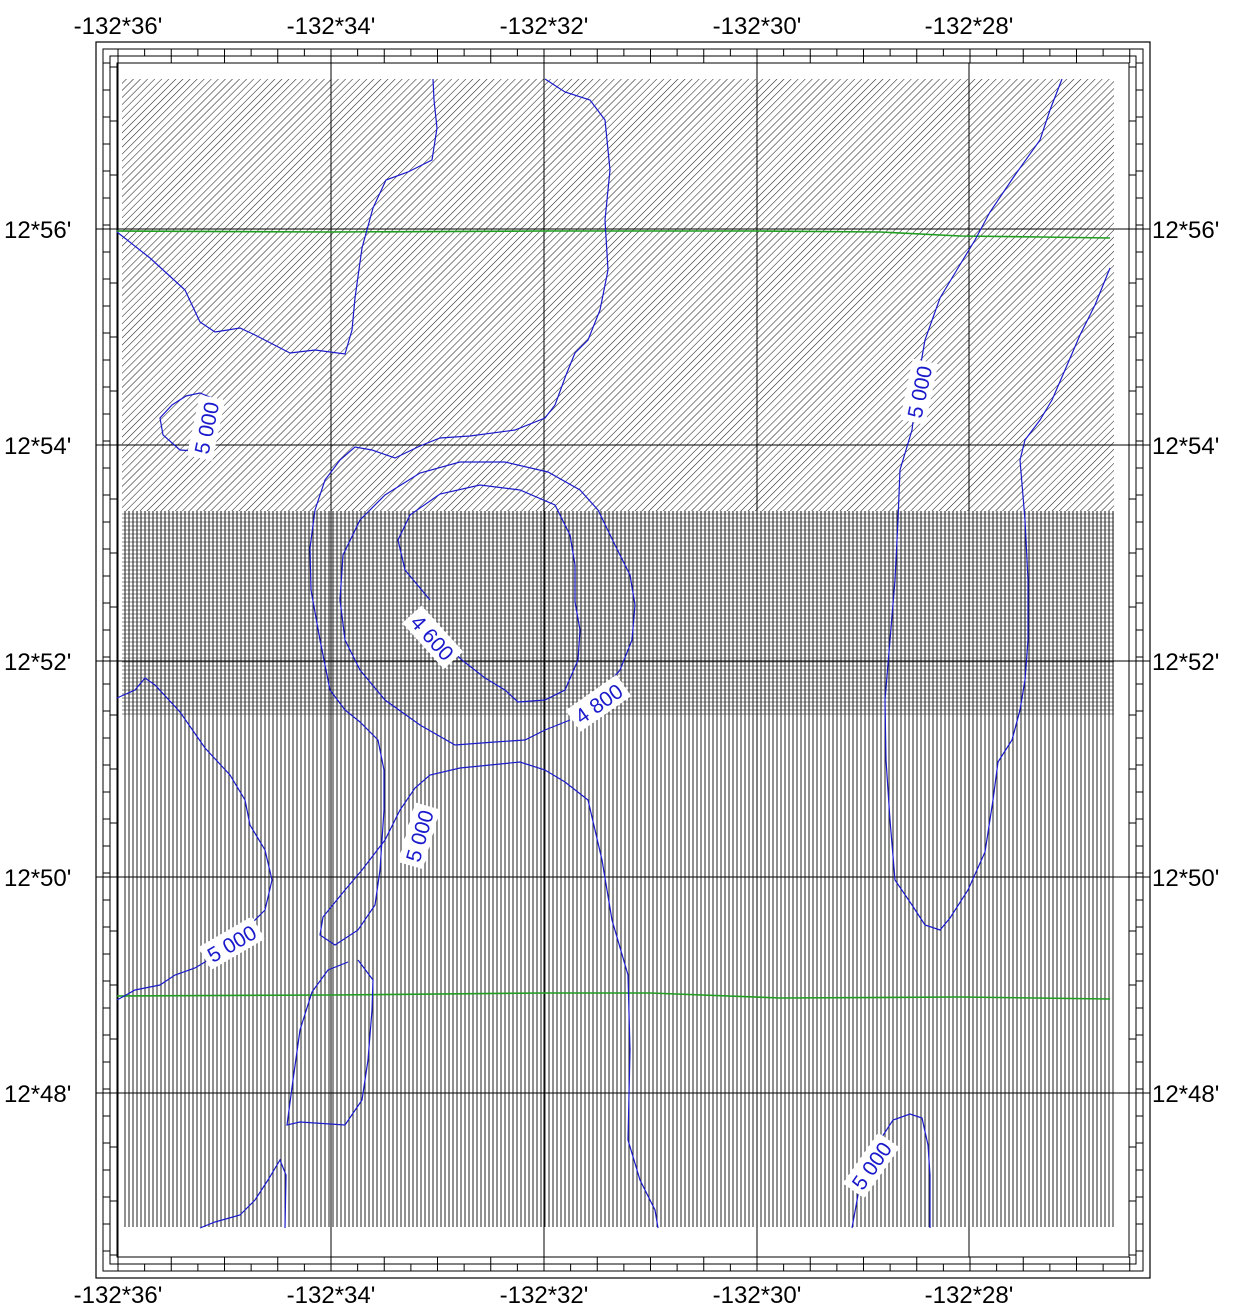 Image resolution: width=1233 pixels, height=1310 pixels. Describe the element at coordinates (37, 878) in the screenshot. I see `latitude-label-left-3: 12*50'` at that location.